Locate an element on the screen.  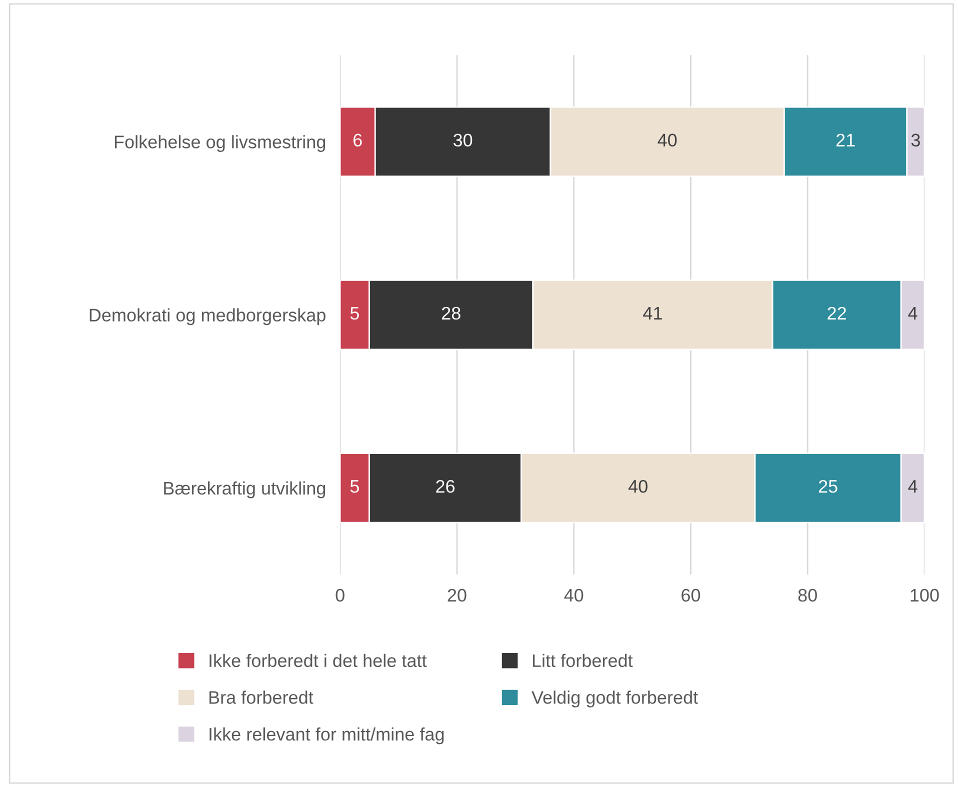
x-tick-label: 40 is located at coordinates (574, 595).